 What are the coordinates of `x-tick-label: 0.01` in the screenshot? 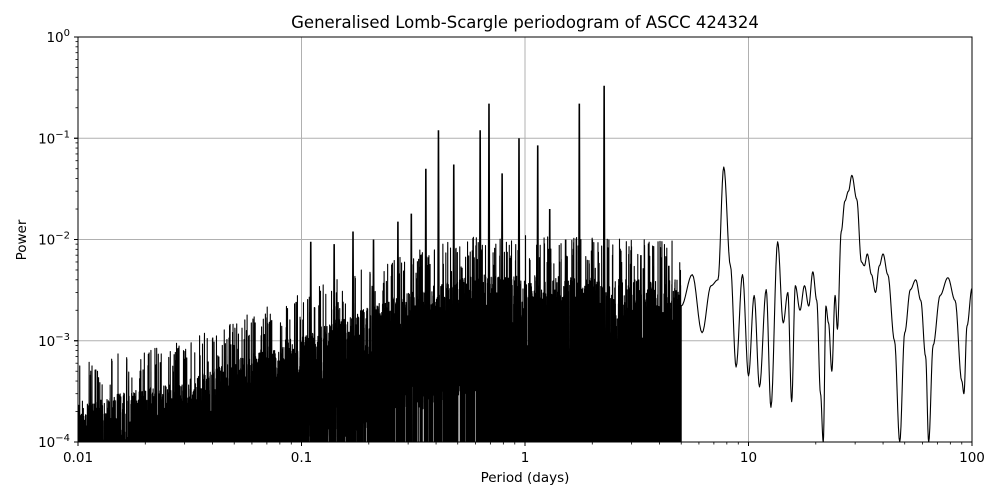 It's located at (78, 458).